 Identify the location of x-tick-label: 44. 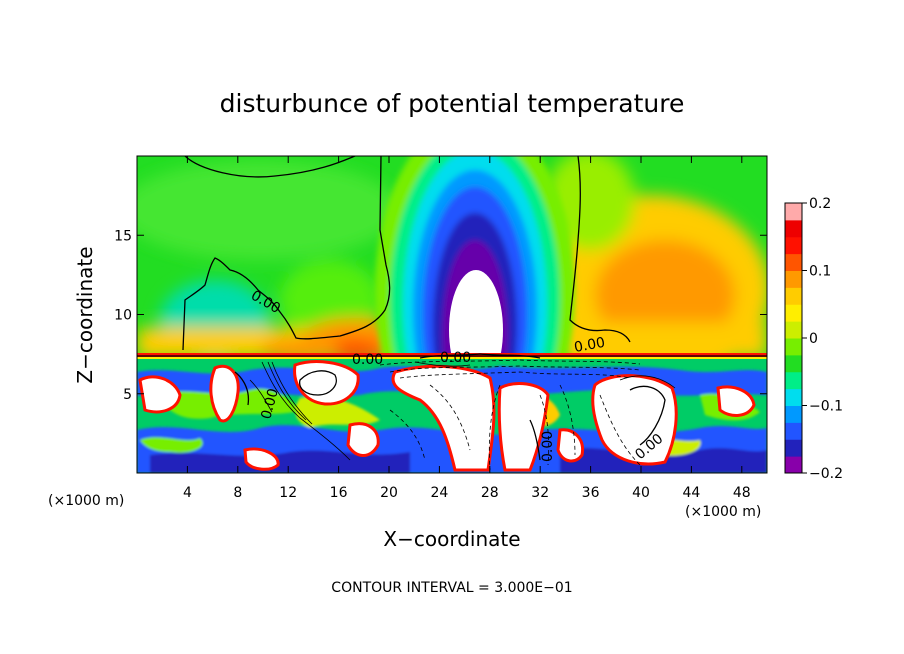
(691, 493).